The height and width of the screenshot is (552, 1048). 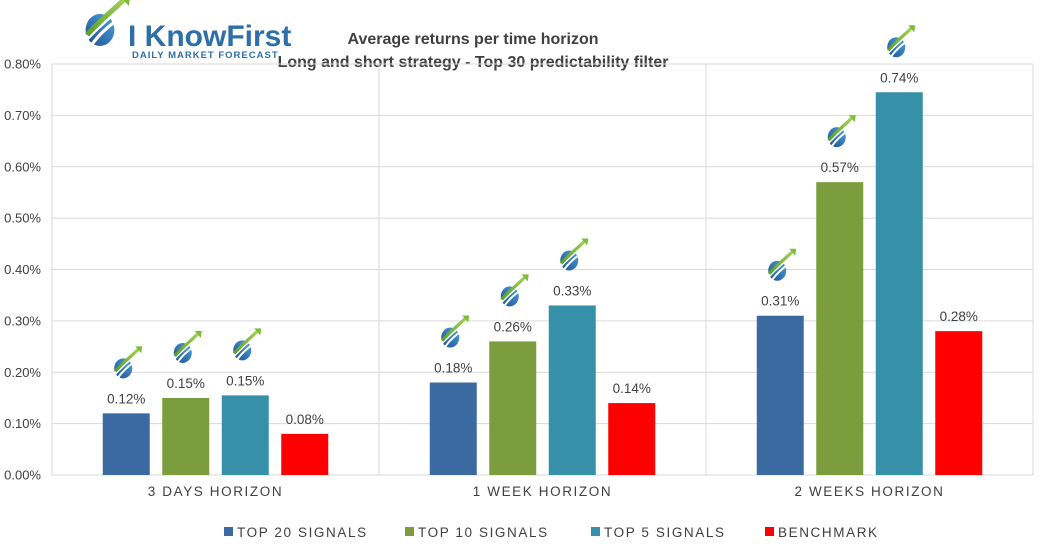 I want to click on y-tick-label: 0.30%, so click(x=22, y=320).